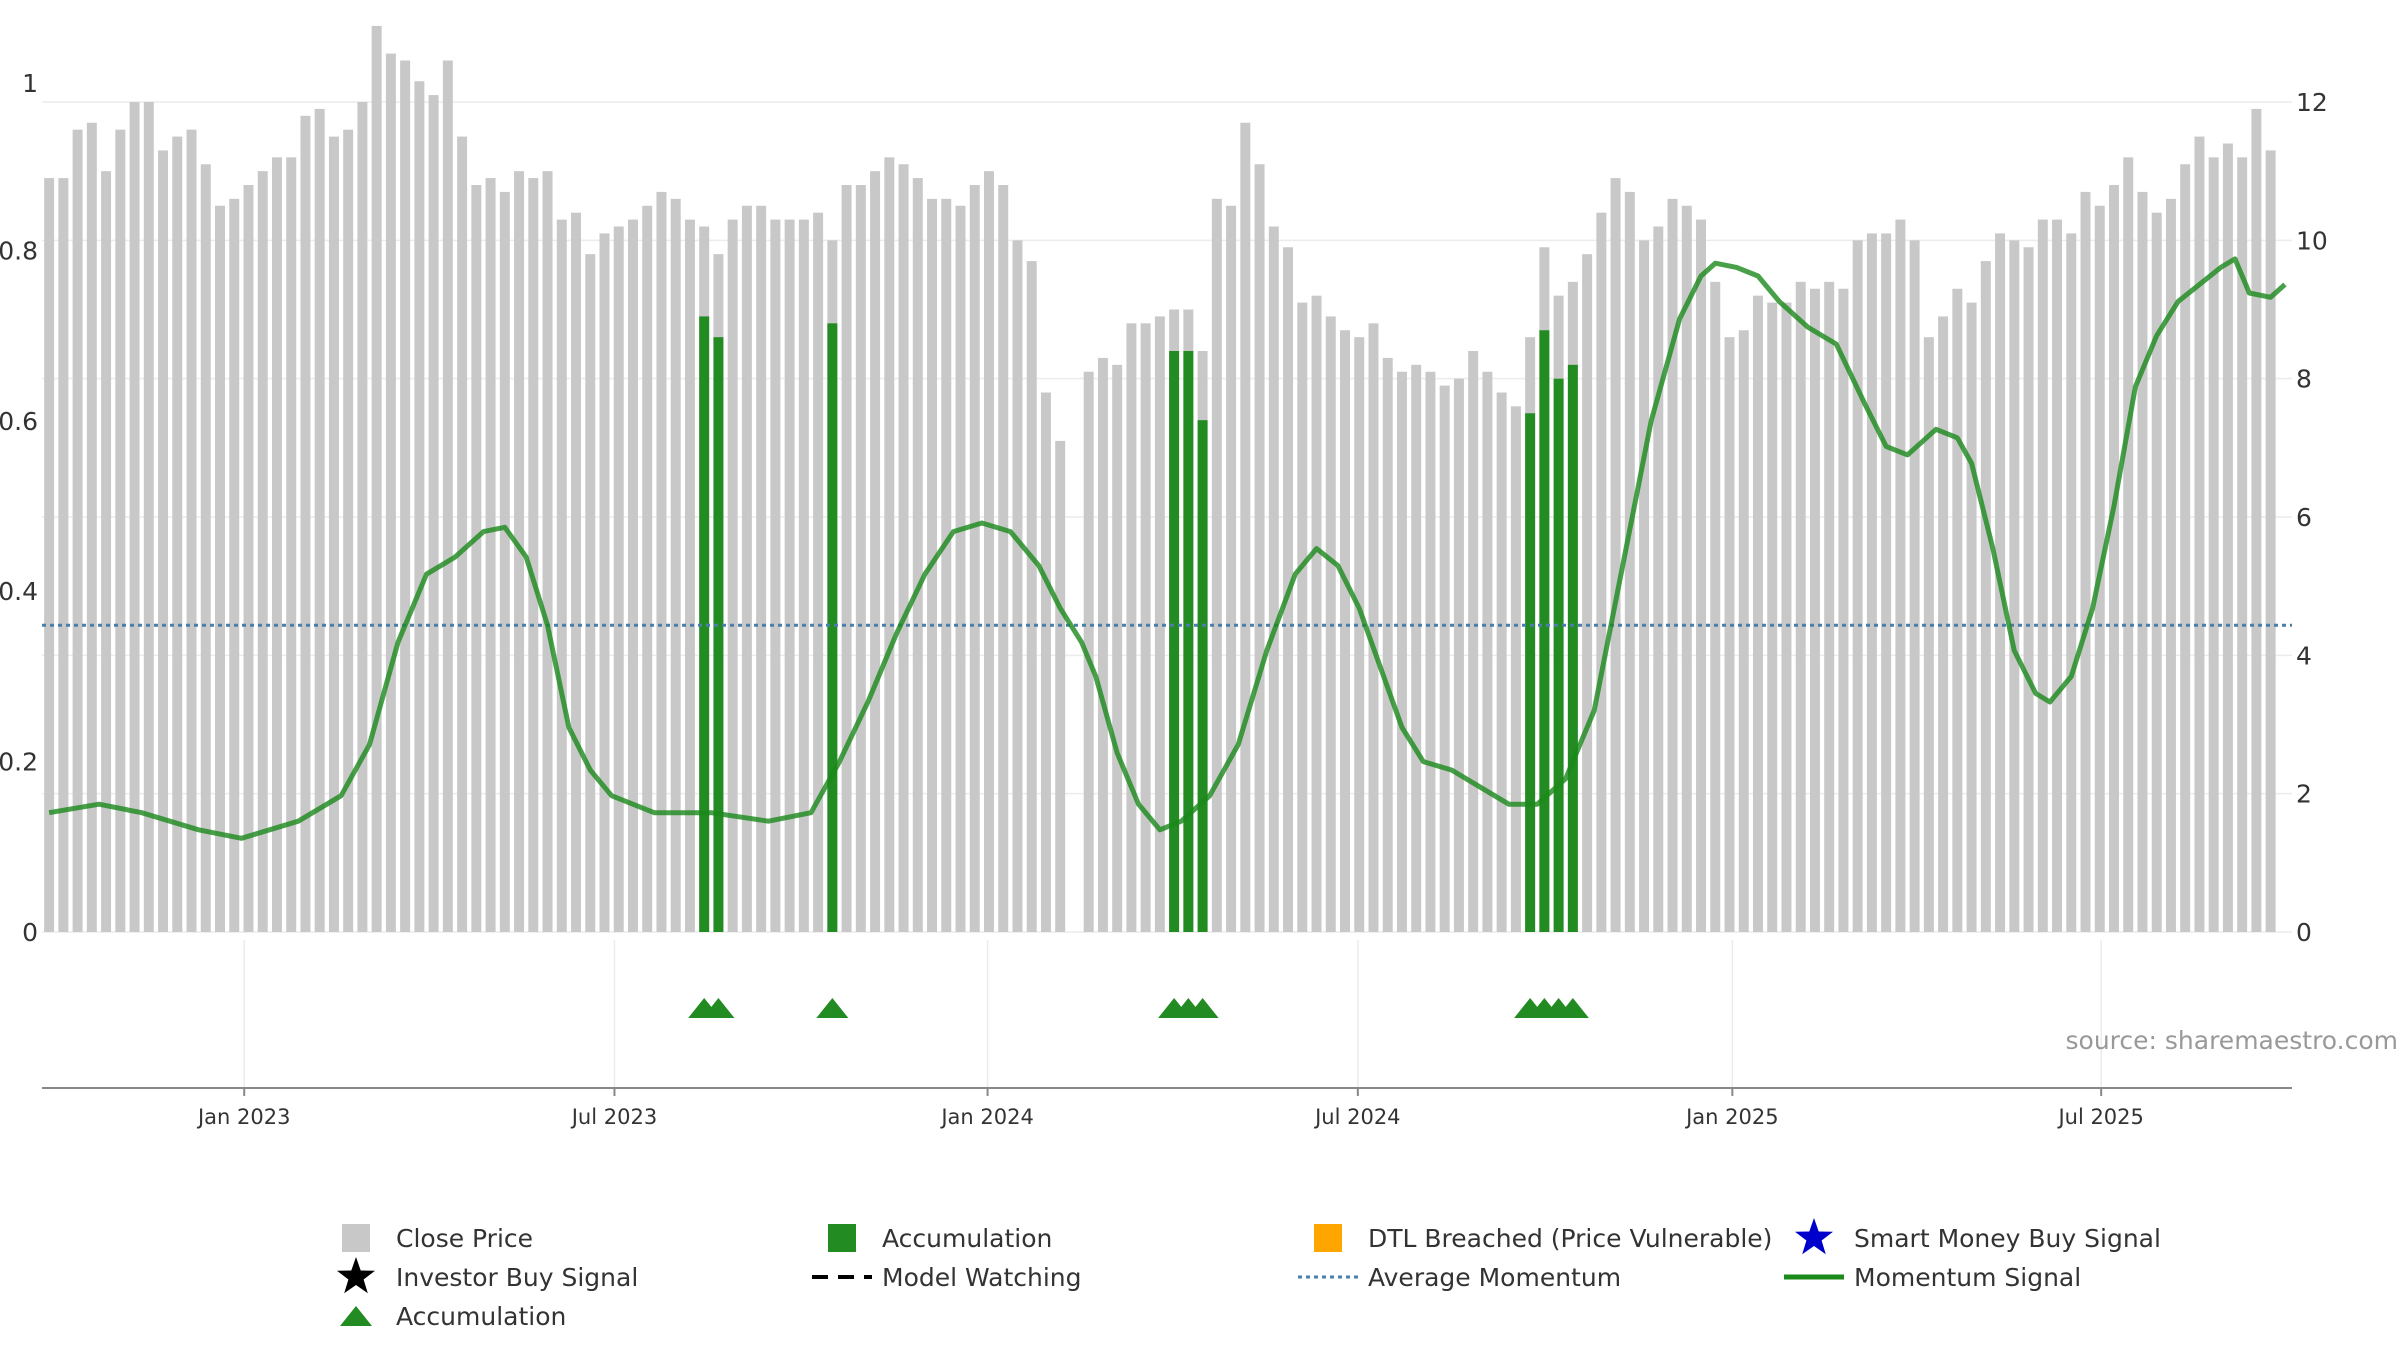 Image resolution: width=2400 pixels, height=1350 pixels. I want to click on legend-label: Investor Buy Signal, so click(517, 1277).